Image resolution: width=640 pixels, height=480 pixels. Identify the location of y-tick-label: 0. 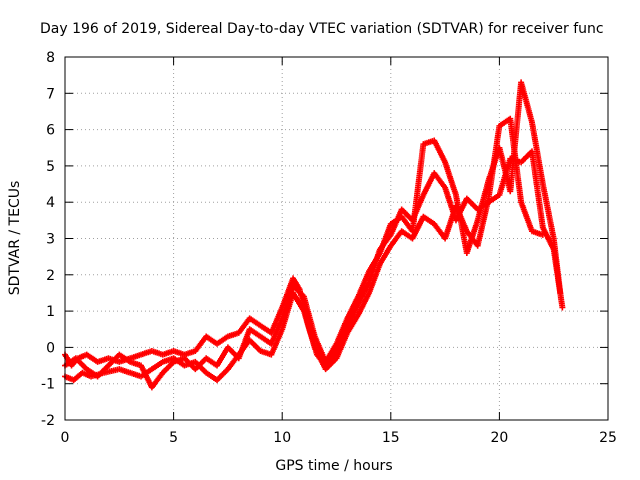
(50, 348).